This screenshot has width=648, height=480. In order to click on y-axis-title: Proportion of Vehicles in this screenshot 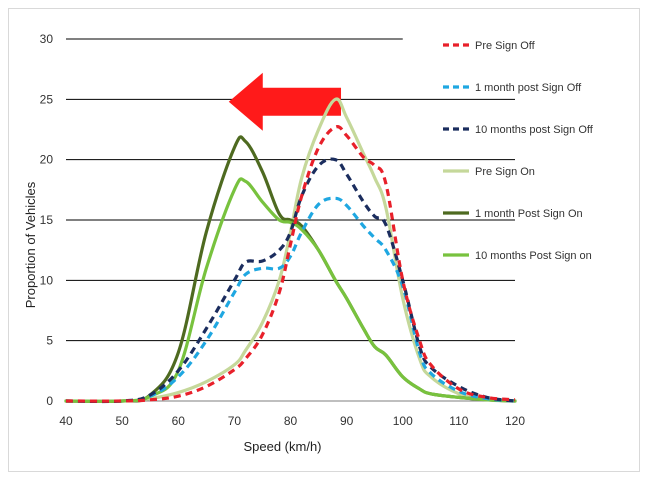, I will do `click(30, 244)`.